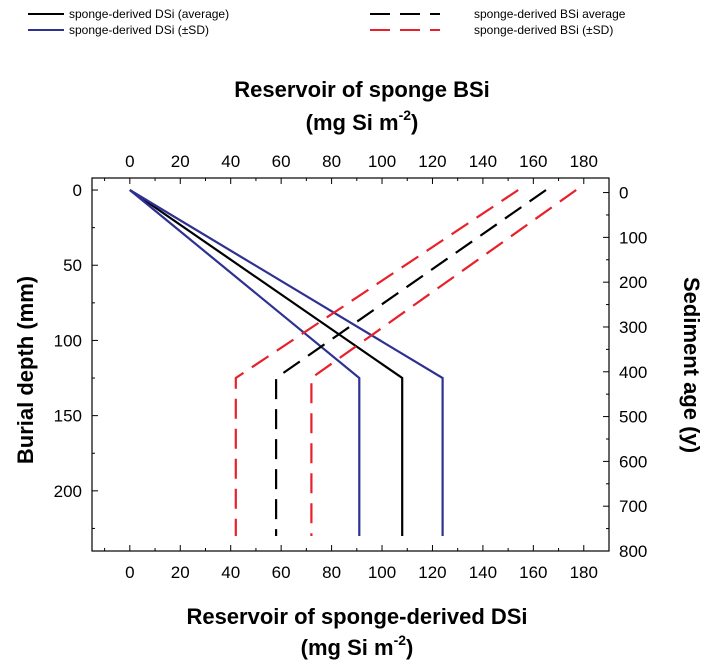 This screenshot has height=663, width=706. I want to click on top-tick-label: 180, so click(584, 161).